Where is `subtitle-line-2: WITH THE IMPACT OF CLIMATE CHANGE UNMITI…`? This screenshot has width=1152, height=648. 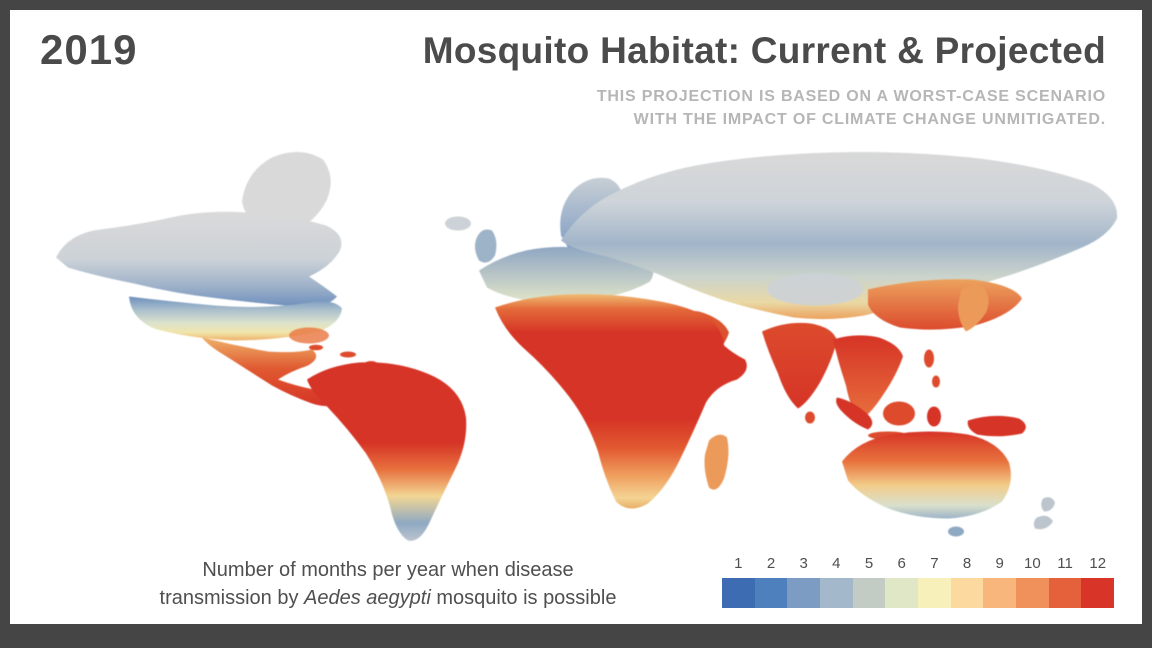
subtitle-line-2: WITH THE IMPACT OF CLIMATE CHANGE UNMITI… is located at coordinates (869, 120).